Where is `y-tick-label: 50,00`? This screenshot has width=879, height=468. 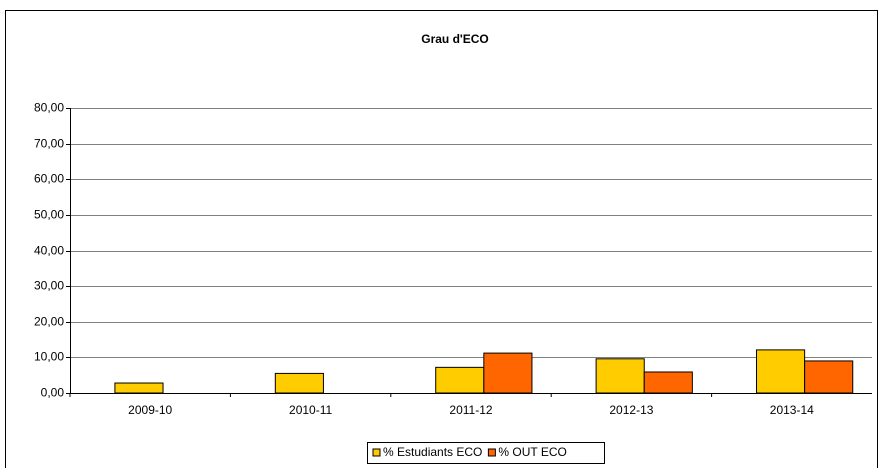
y-tick-label: 50,00 is located at coordinates (49, 215).